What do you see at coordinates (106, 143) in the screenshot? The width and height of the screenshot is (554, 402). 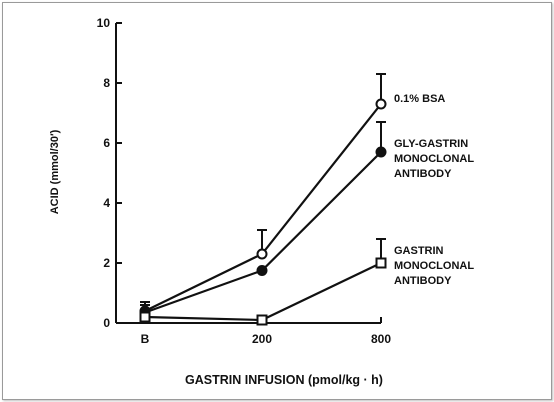 I see `y-tick-label: 6` at bounding box center [106, 143].